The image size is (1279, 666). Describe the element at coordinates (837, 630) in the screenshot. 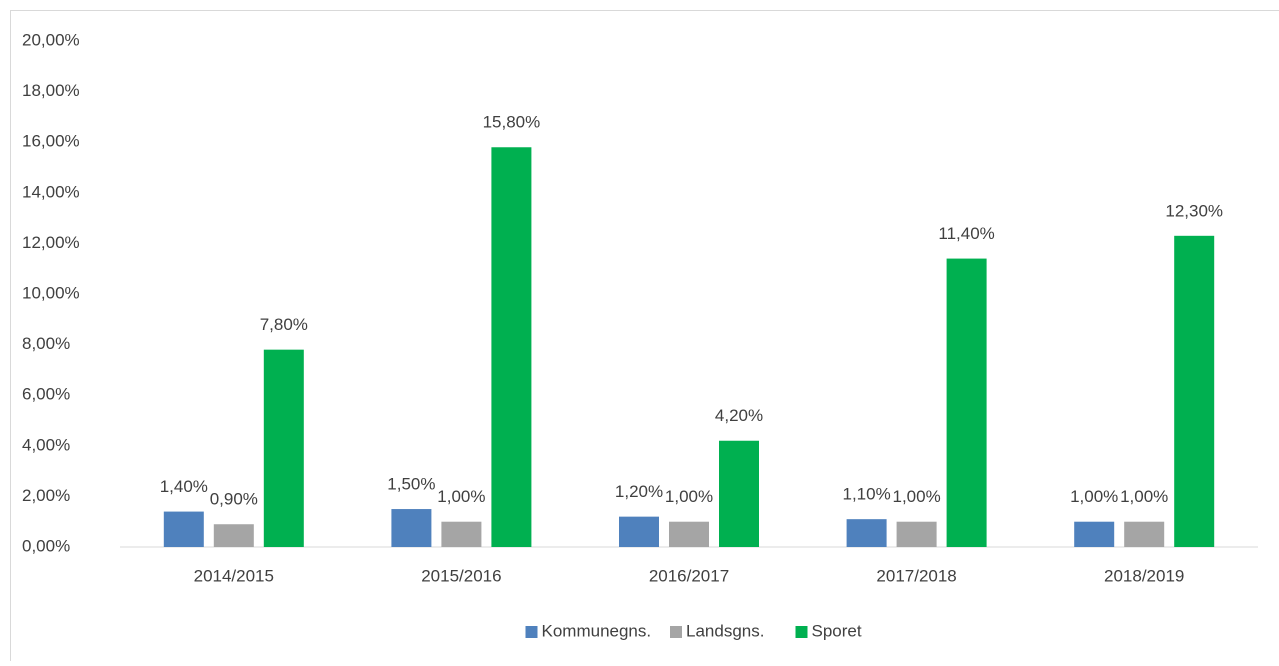

I see `legend-label: Sporet` at that location.